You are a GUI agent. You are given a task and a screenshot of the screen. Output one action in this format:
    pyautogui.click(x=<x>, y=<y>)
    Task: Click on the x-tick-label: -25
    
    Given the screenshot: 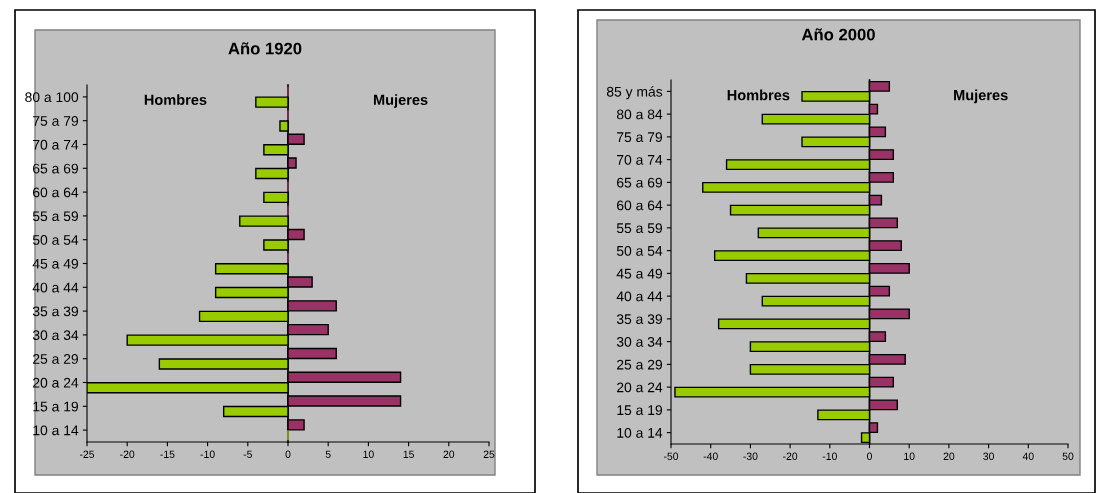 What is the action you would take?
    pyautogui.click(x=87, y=454)
    